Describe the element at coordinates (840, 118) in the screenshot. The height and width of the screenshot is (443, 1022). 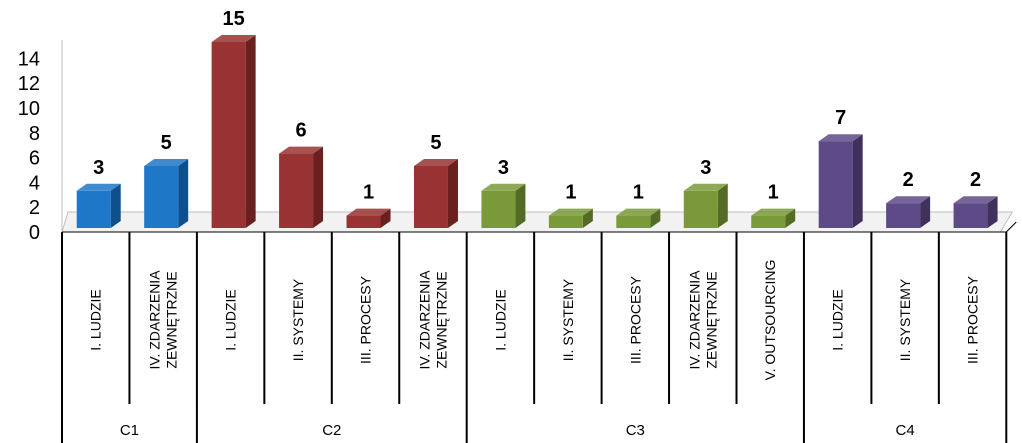
I see `data-label: 7` at that location.